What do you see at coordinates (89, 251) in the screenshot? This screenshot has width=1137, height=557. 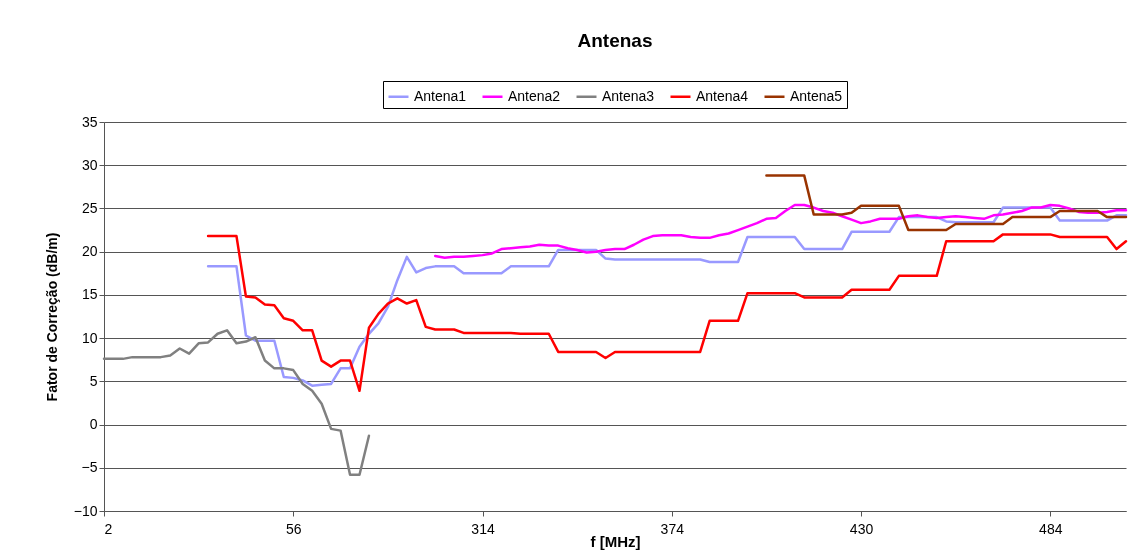 I see `y-tick-label: 20` at bounding box center [89, 251].